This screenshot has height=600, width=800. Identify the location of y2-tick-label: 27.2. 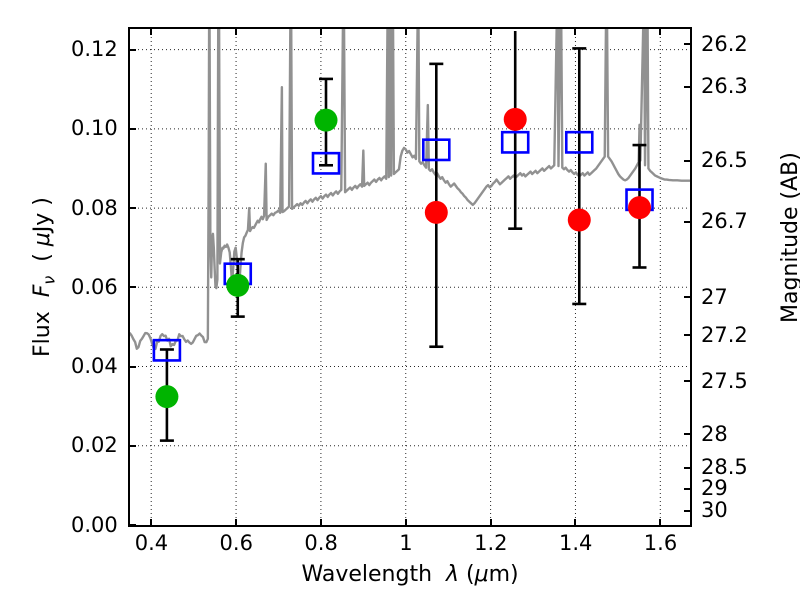
(724, 334).